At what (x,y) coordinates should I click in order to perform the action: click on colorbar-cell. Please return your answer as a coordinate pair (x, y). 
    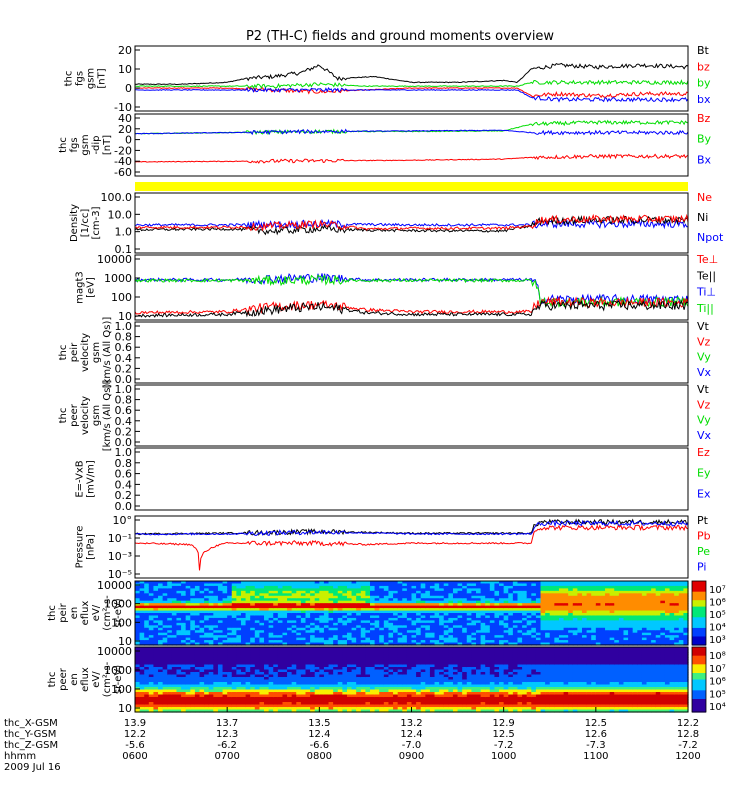
    Looking at the image, I should click on (699, 599).